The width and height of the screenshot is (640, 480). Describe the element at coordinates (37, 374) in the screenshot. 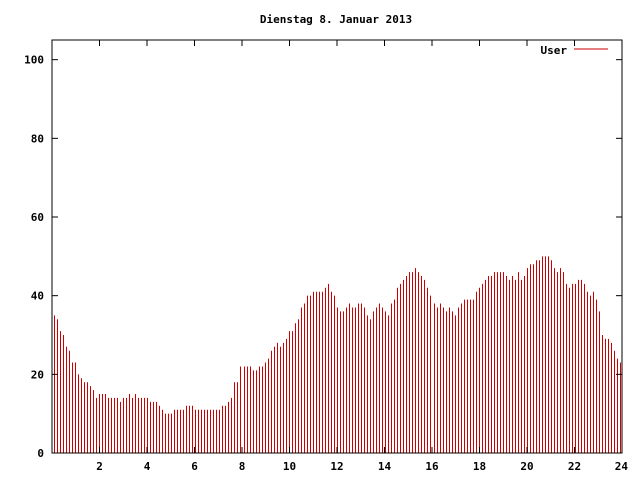

I see `y-tick-label: 20` at that location.